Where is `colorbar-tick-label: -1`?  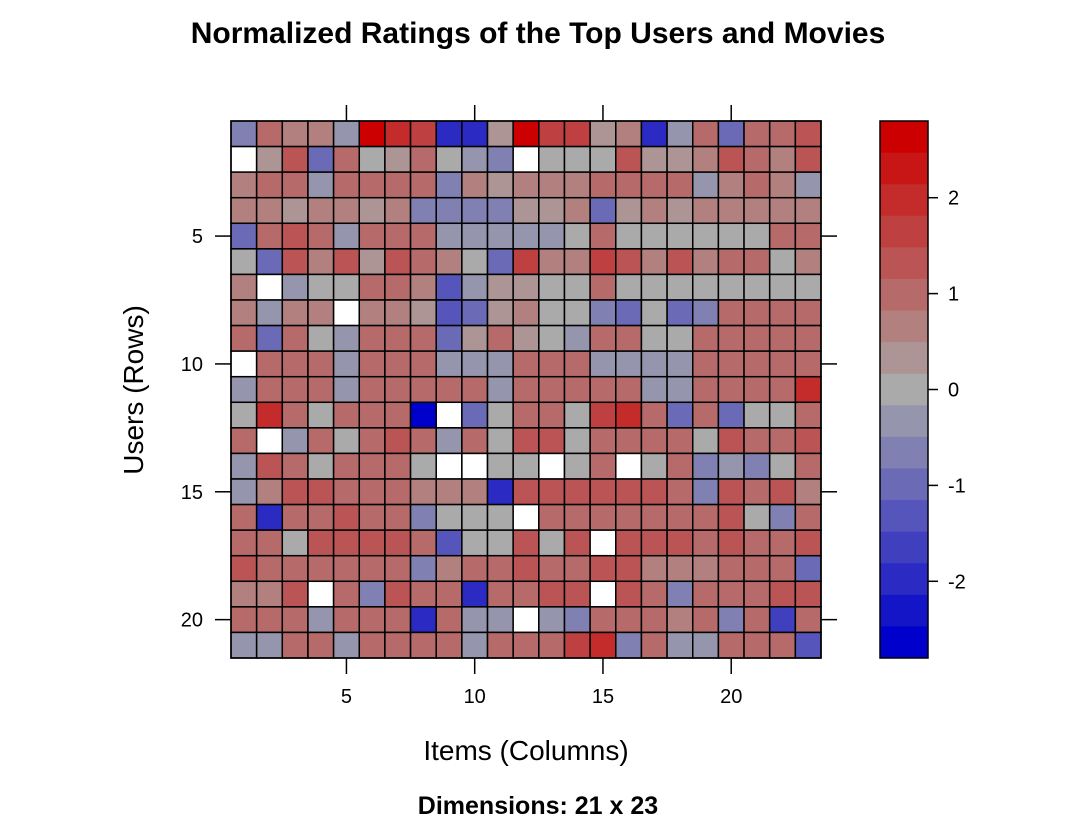
colorbar-tick-label: -1 is located at coordinates (957, 486).